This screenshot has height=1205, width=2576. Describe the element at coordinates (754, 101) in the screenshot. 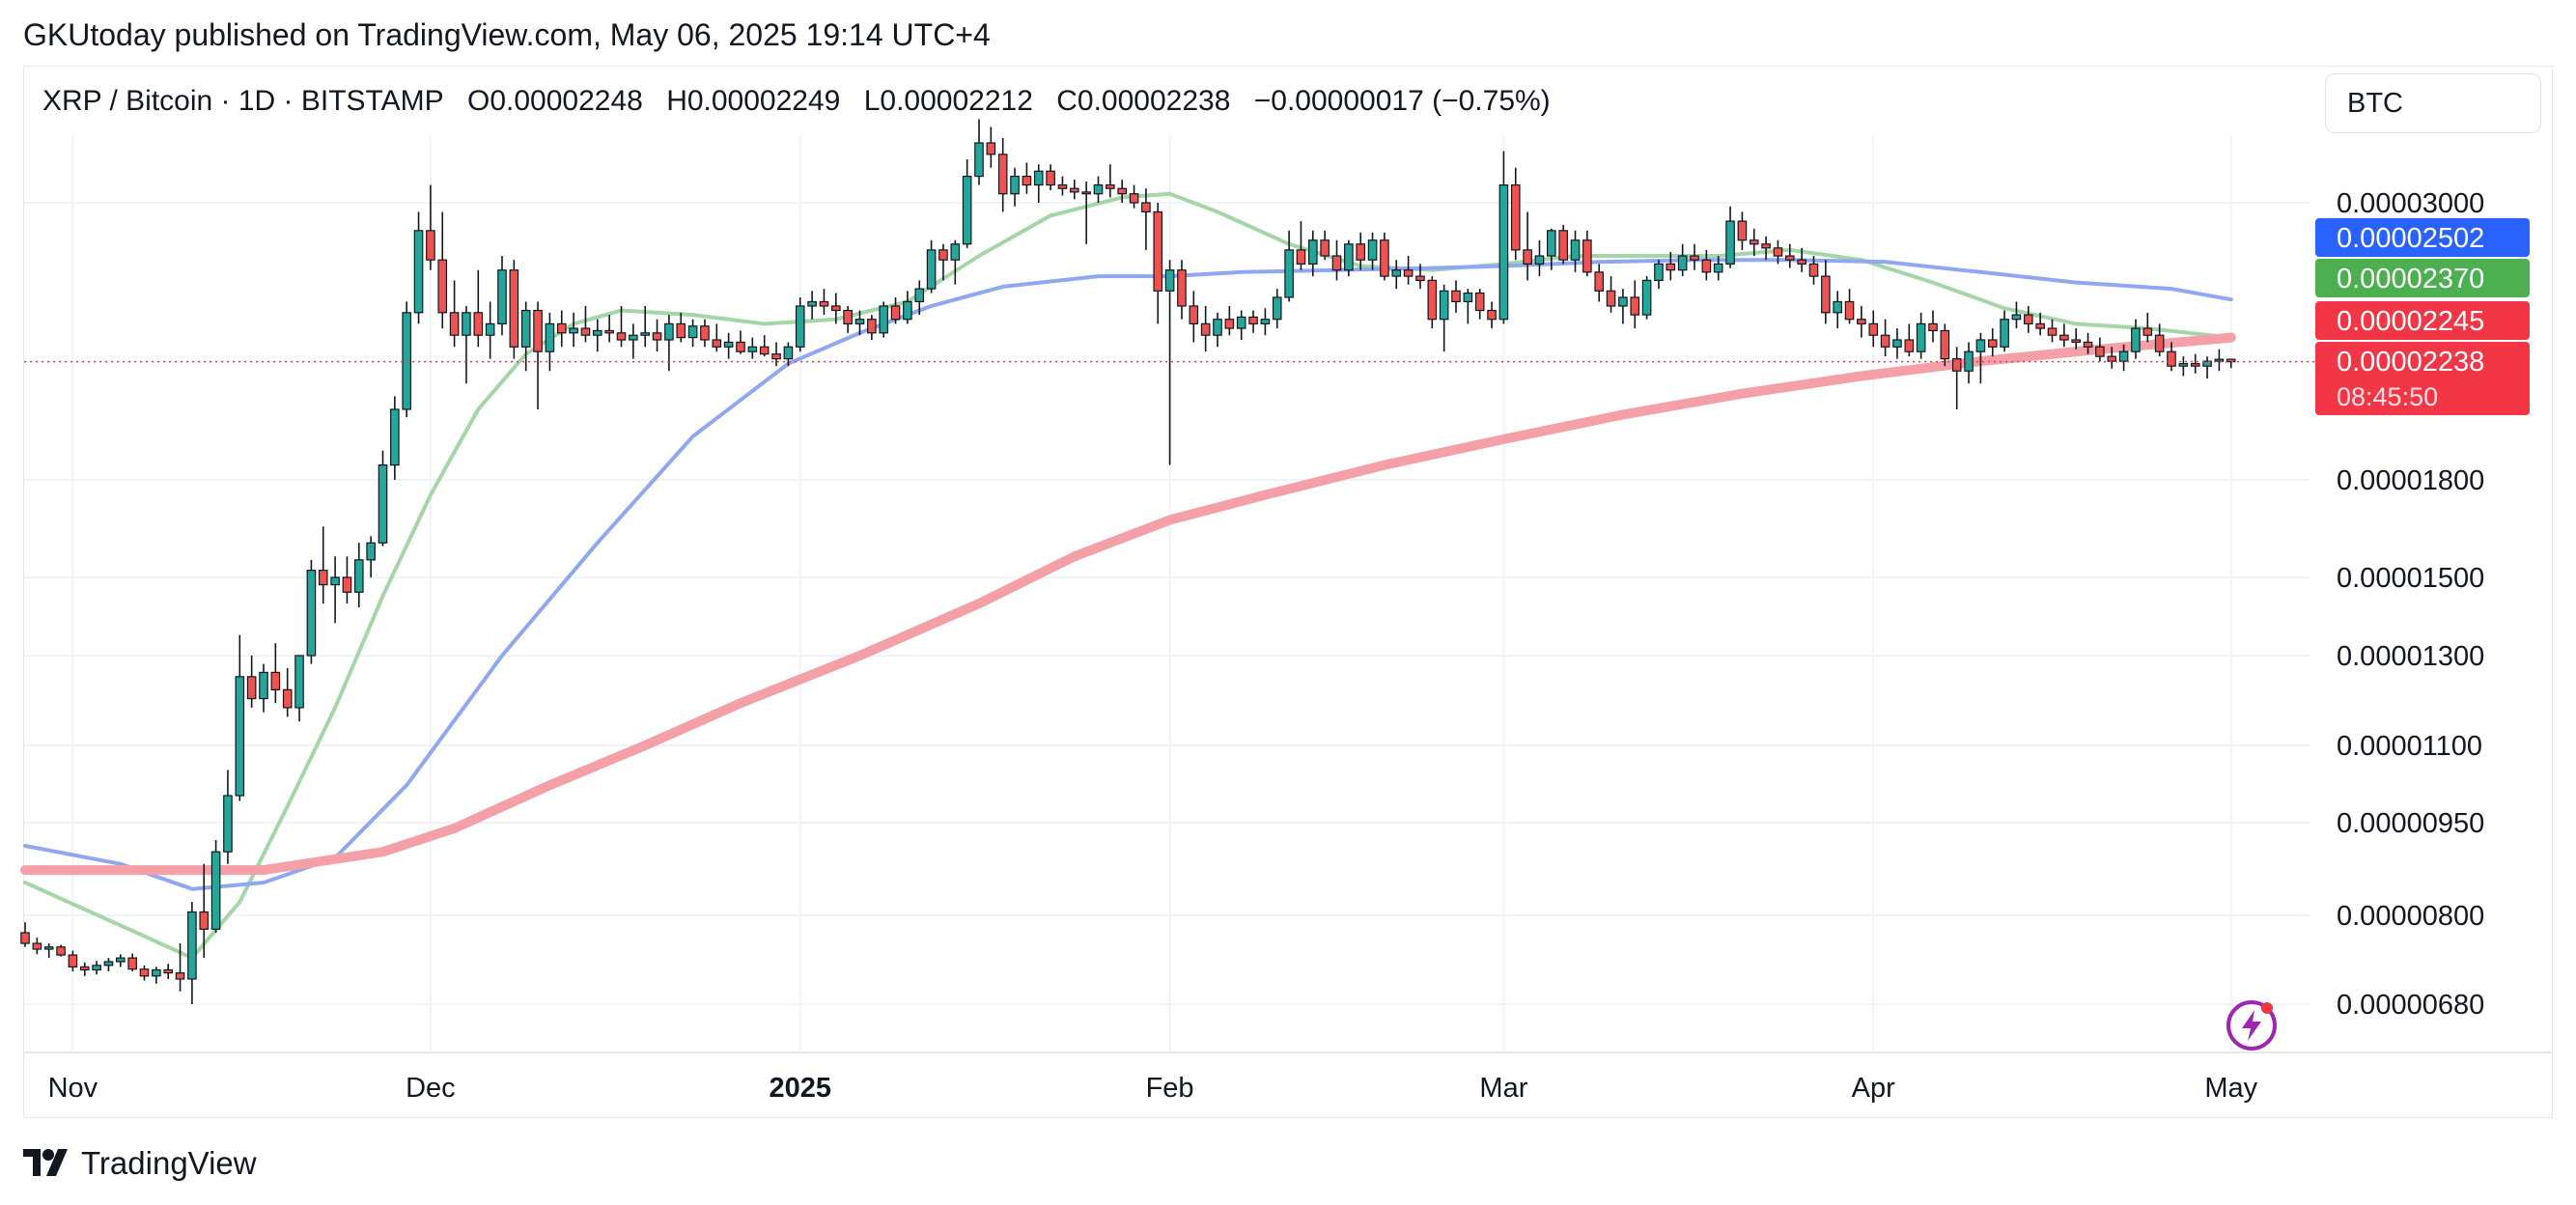

I see `legend-high: H0.00002249` at that location.